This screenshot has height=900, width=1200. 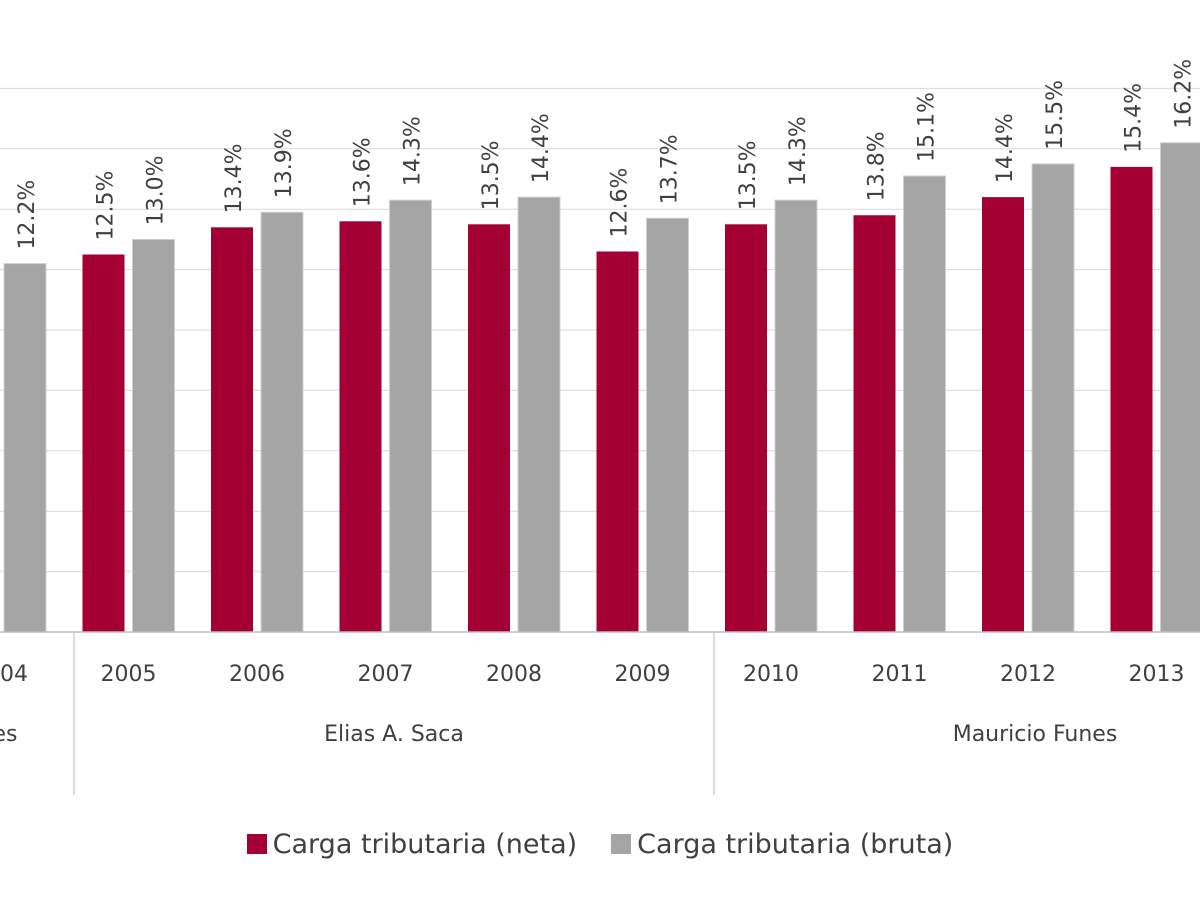 What do you see at coordinates (425, 844) in the screenshot?
I see `legend-label-neta: Carga tributaria (neta)` at bounding box center [425, 844].